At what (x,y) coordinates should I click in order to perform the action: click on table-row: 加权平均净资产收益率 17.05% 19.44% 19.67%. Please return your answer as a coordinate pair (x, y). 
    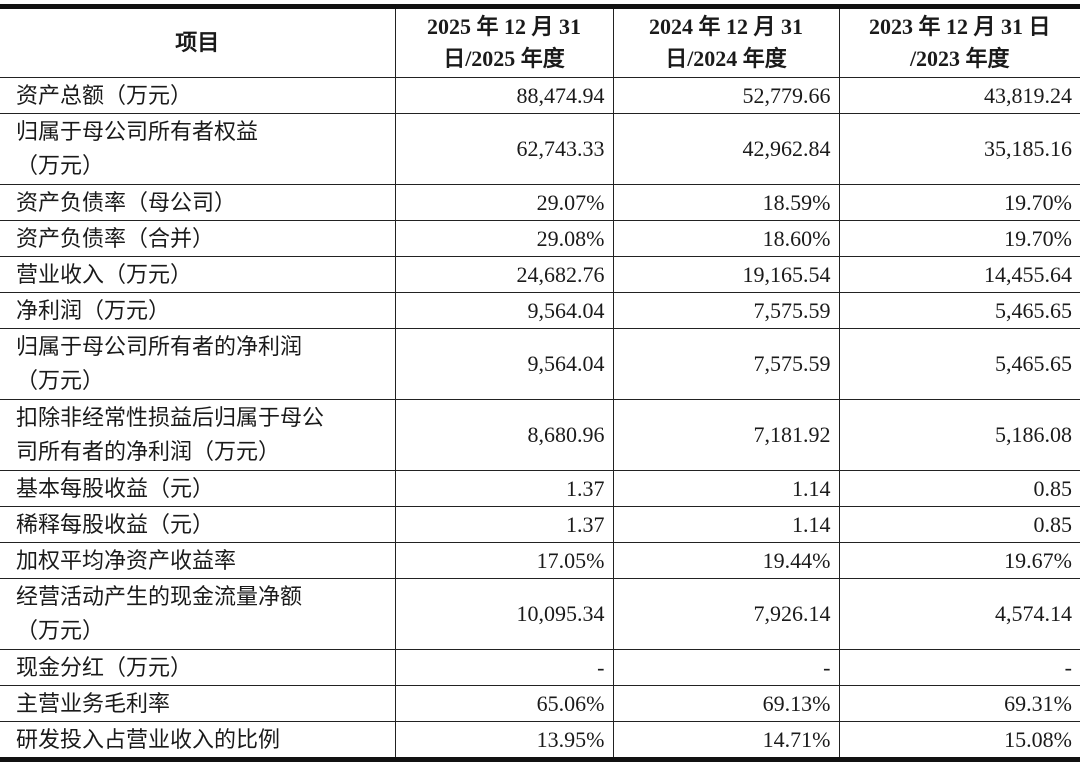
    Looking at the image, I should click on (540, 560).